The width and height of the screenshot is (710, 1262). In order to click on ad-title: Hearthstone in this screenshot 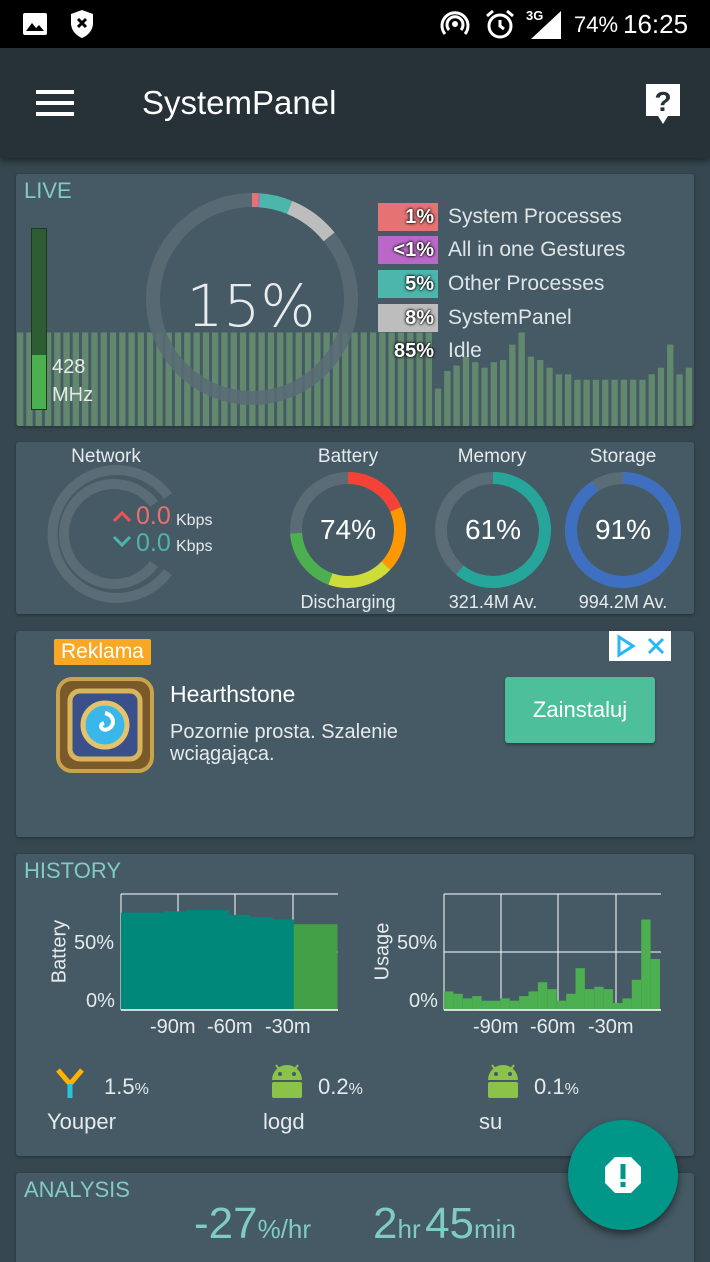, I will do `click(233, 694)`.